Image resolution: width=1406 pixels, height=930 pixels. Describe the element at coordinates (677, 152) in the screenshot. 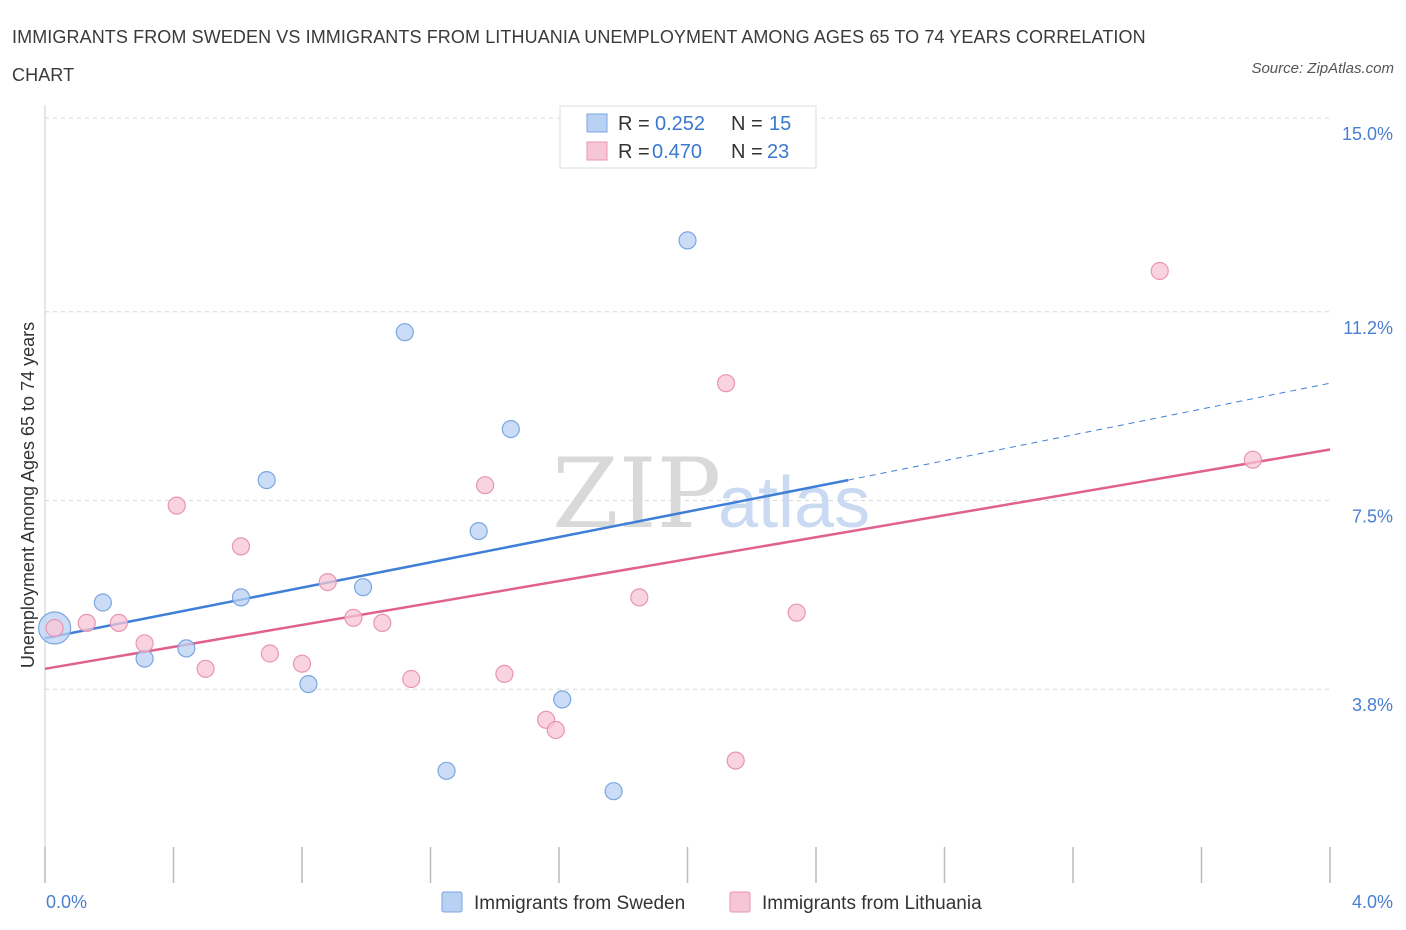

I see `legend-lithuania-r-value: 0.470` at that location.